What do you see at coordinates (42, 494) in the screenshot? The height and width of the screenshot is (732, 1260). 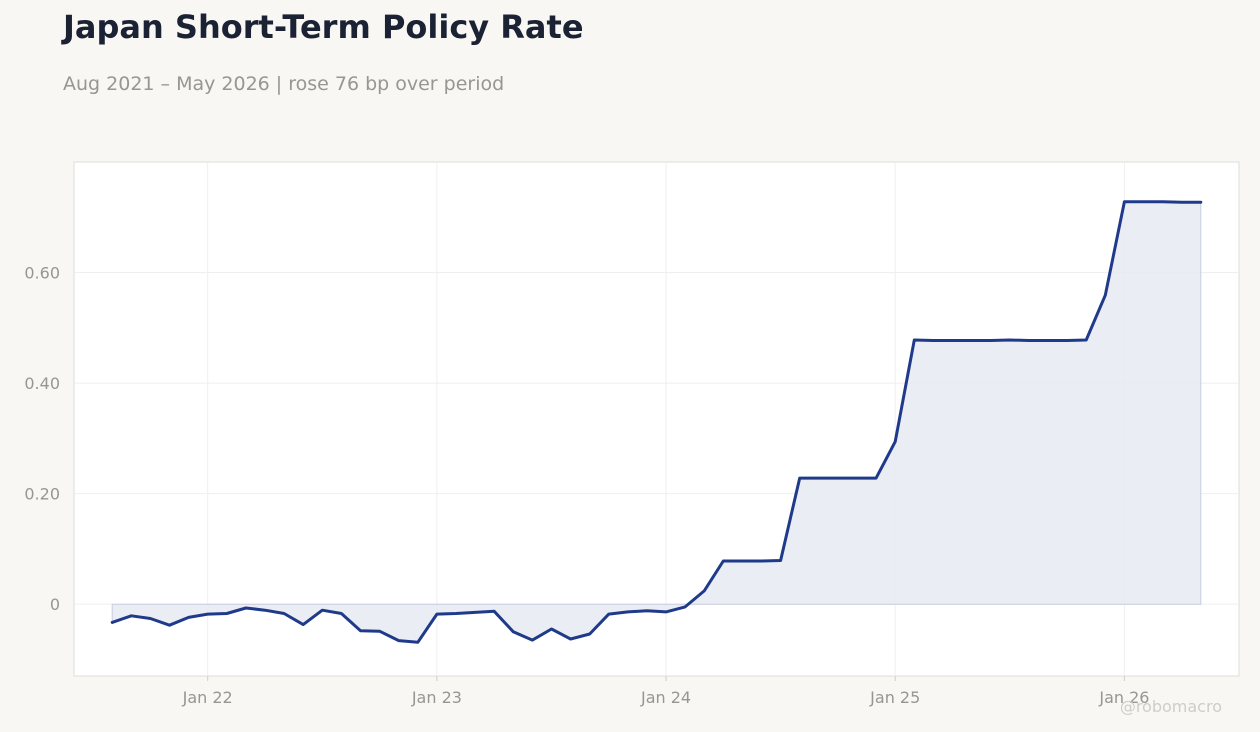 I see `y-tick-label: 0.20` at bounding box center [42, 494].